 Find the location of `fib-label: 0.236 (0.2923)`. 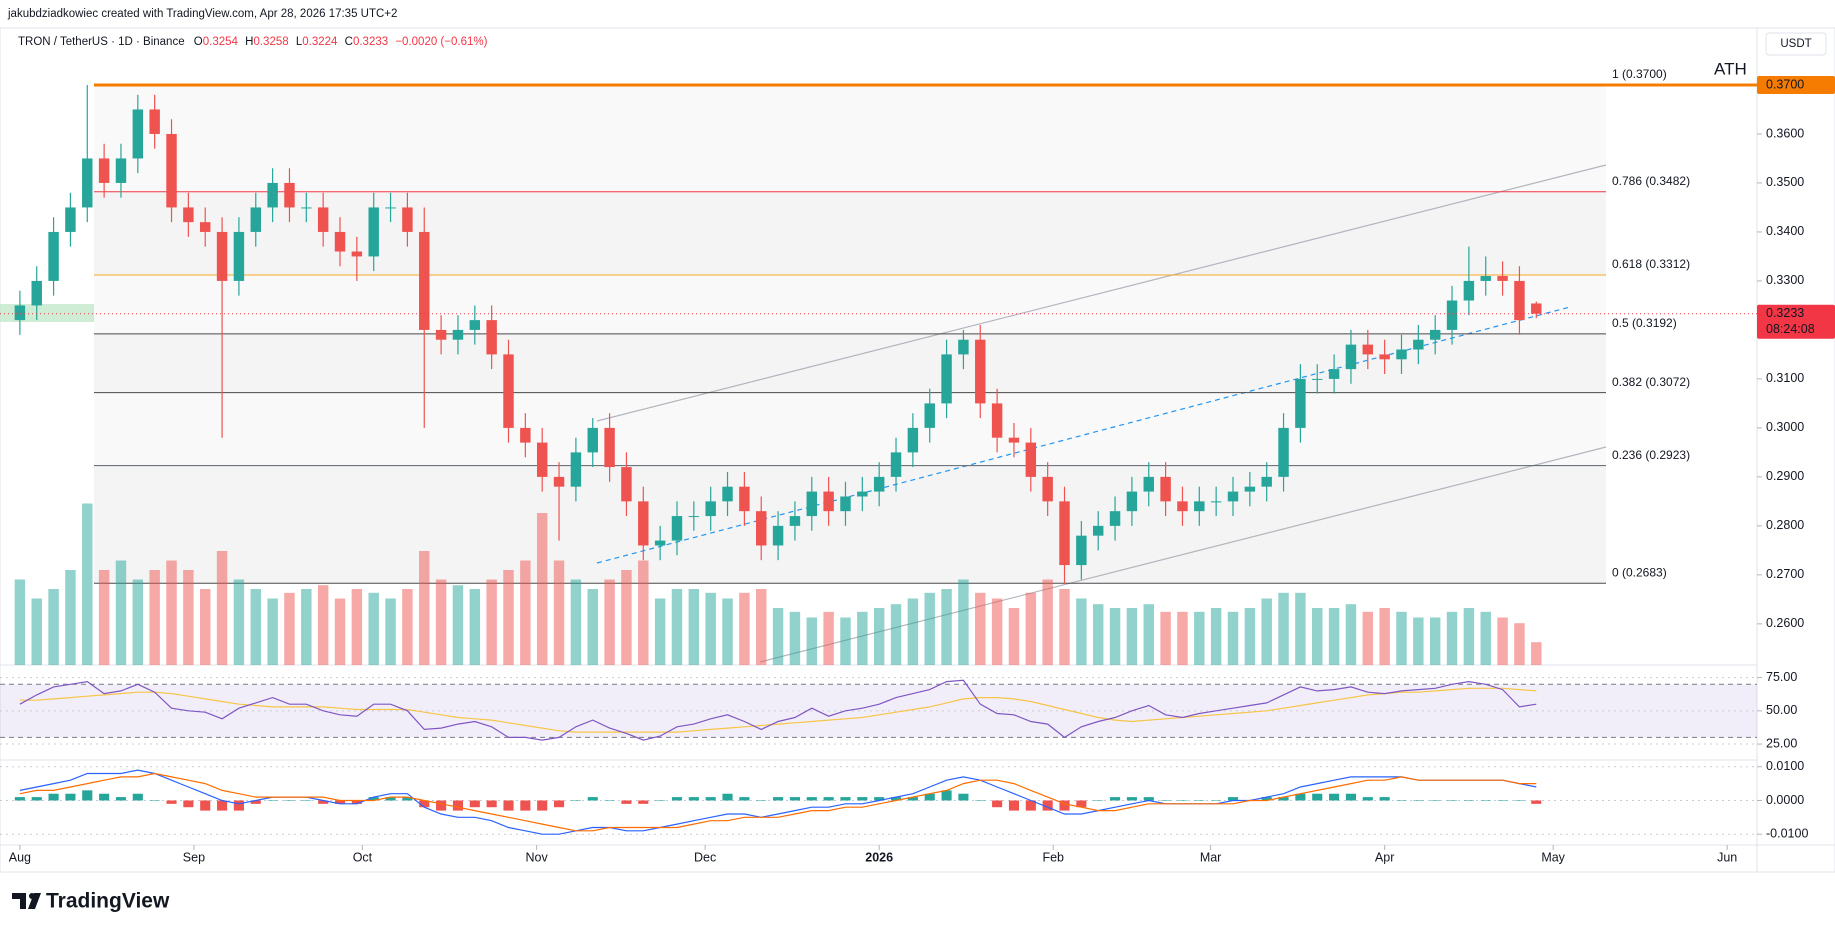

fib-label: 0.236 (0.2923) is located at coordinates (1651, 455).